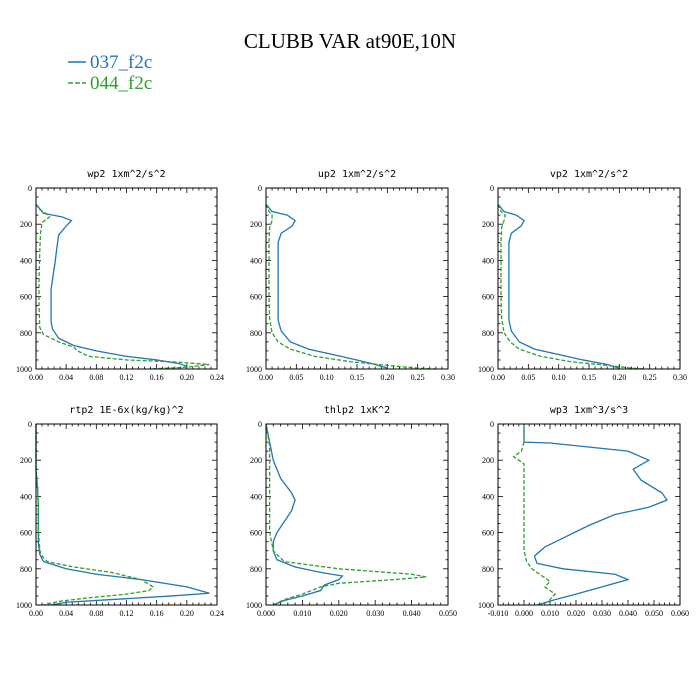  Describe the element at coordinates (498, 613) in the screenshot. I see `x-tick-label: -0.010` at that location.